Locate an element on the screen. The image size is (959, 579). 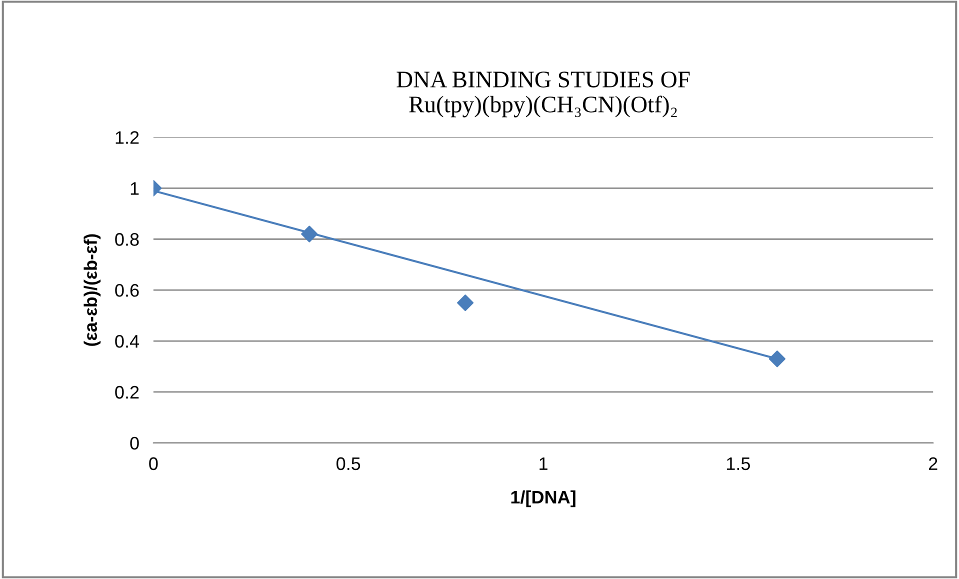
x-tick-label: 1.5 is located at coordinates (738, 463).